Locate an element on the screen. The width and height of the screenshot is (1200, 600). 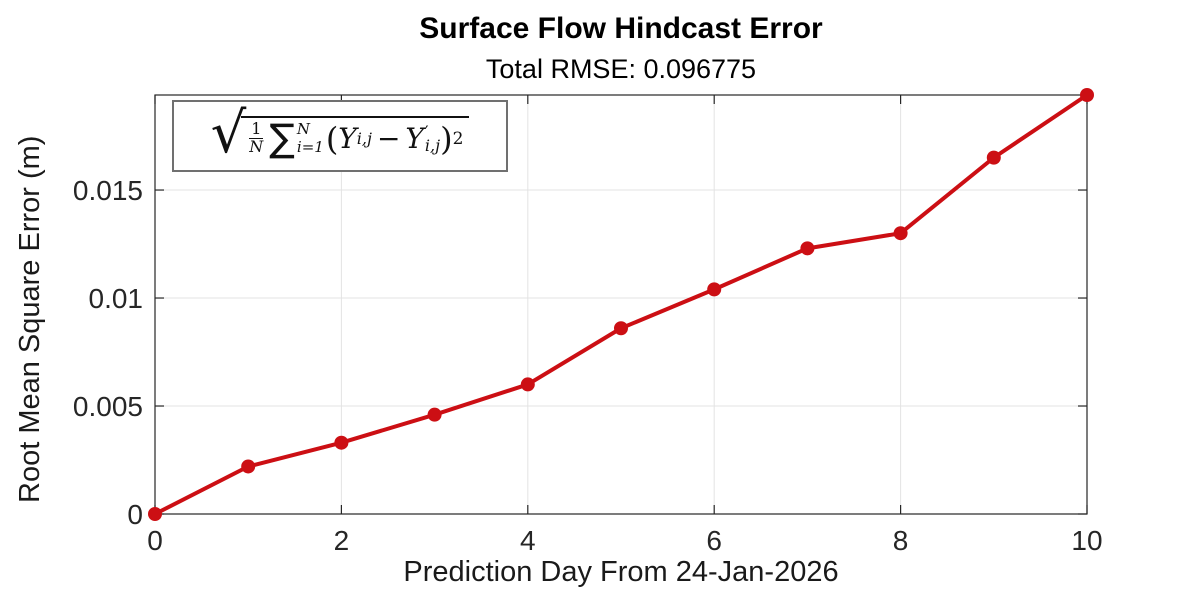
summation-upper-limit: N is located at coordinates (303, 129).